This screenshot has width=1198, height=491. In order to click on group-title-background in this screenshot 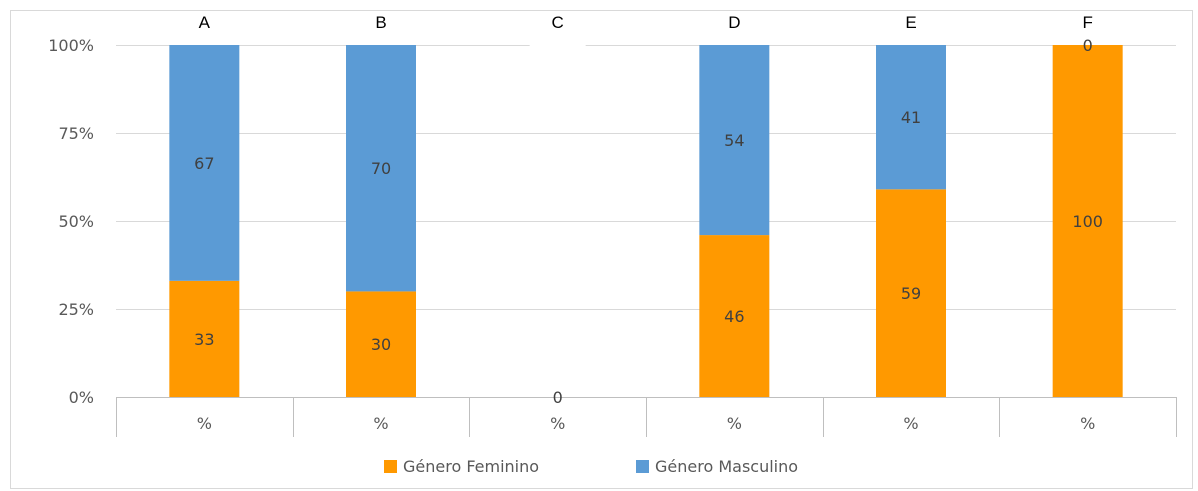, I will do `click(557, 41)`.